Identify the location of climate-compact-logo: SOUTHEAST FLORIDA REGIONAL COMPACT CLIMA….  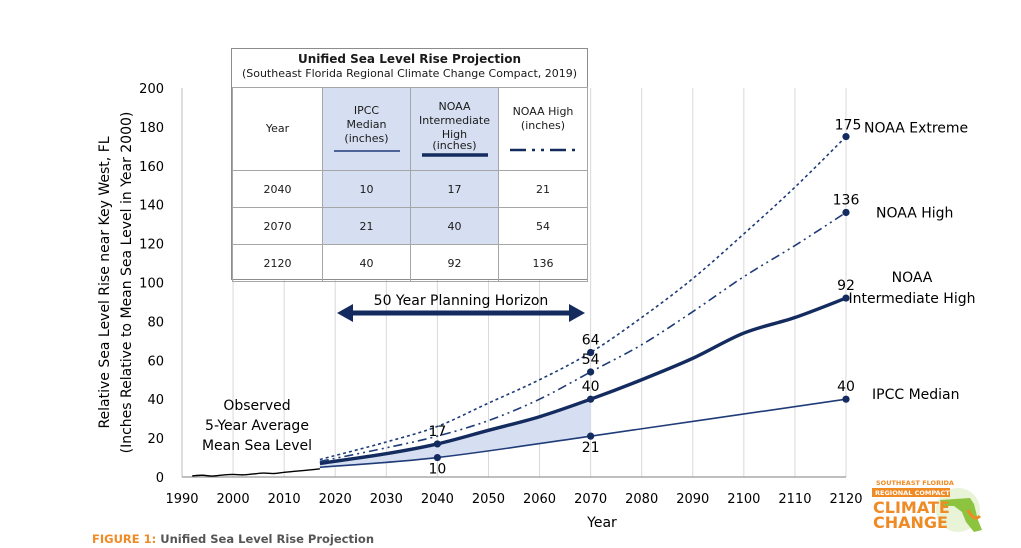
(927, 505).